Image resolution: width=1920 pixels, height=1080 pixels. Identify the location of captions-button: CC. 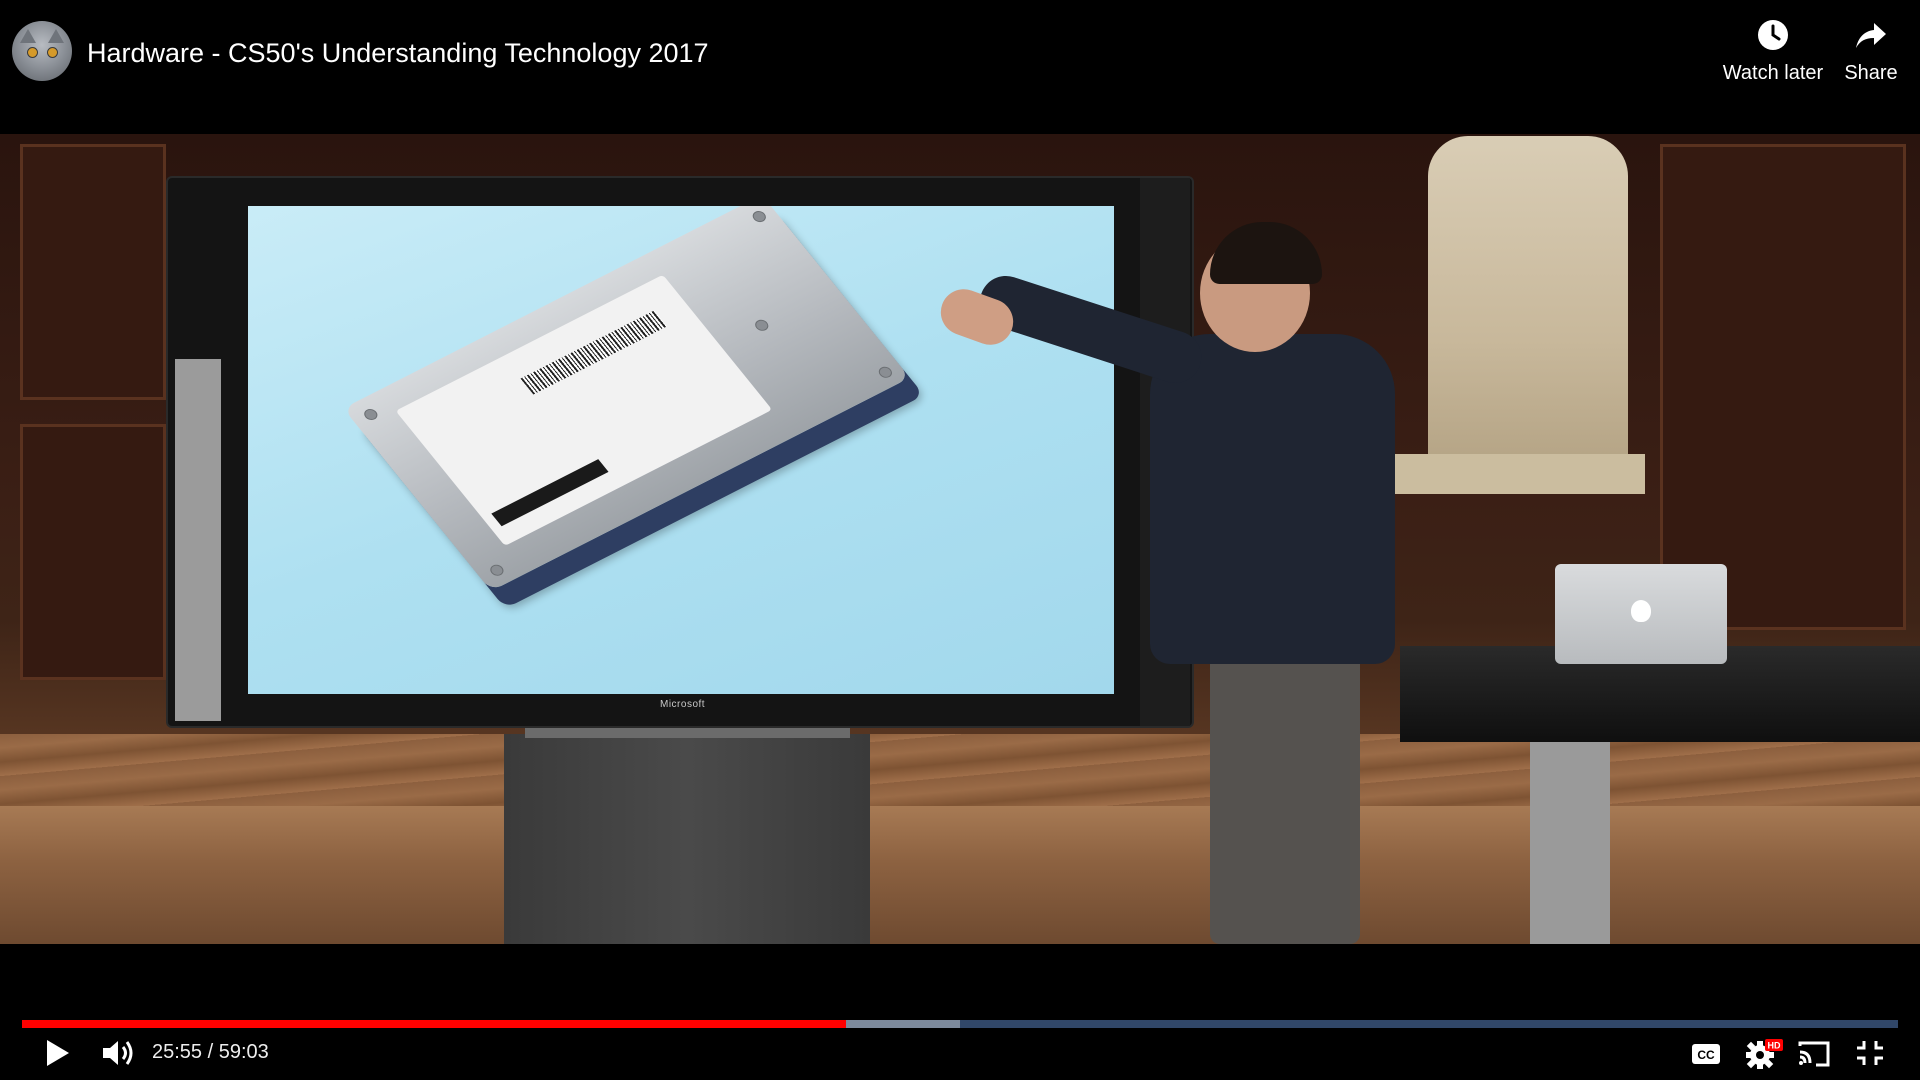
(1706, 1055).